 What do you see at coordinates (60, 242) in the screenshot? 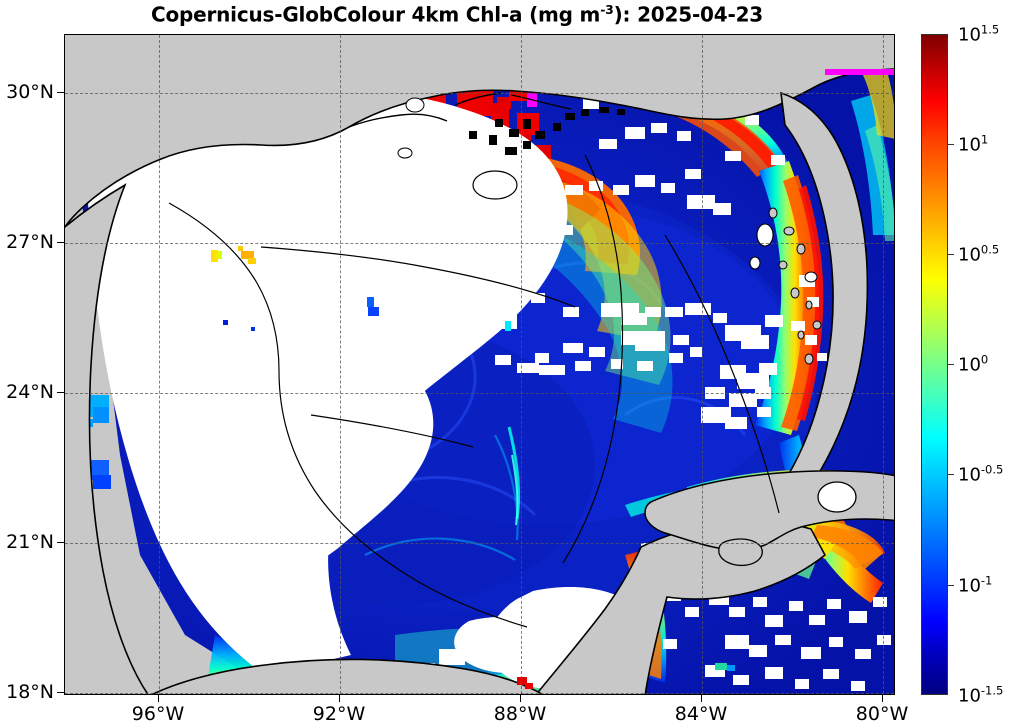
I see `ytick-27n` at bounding box center [60, 242].